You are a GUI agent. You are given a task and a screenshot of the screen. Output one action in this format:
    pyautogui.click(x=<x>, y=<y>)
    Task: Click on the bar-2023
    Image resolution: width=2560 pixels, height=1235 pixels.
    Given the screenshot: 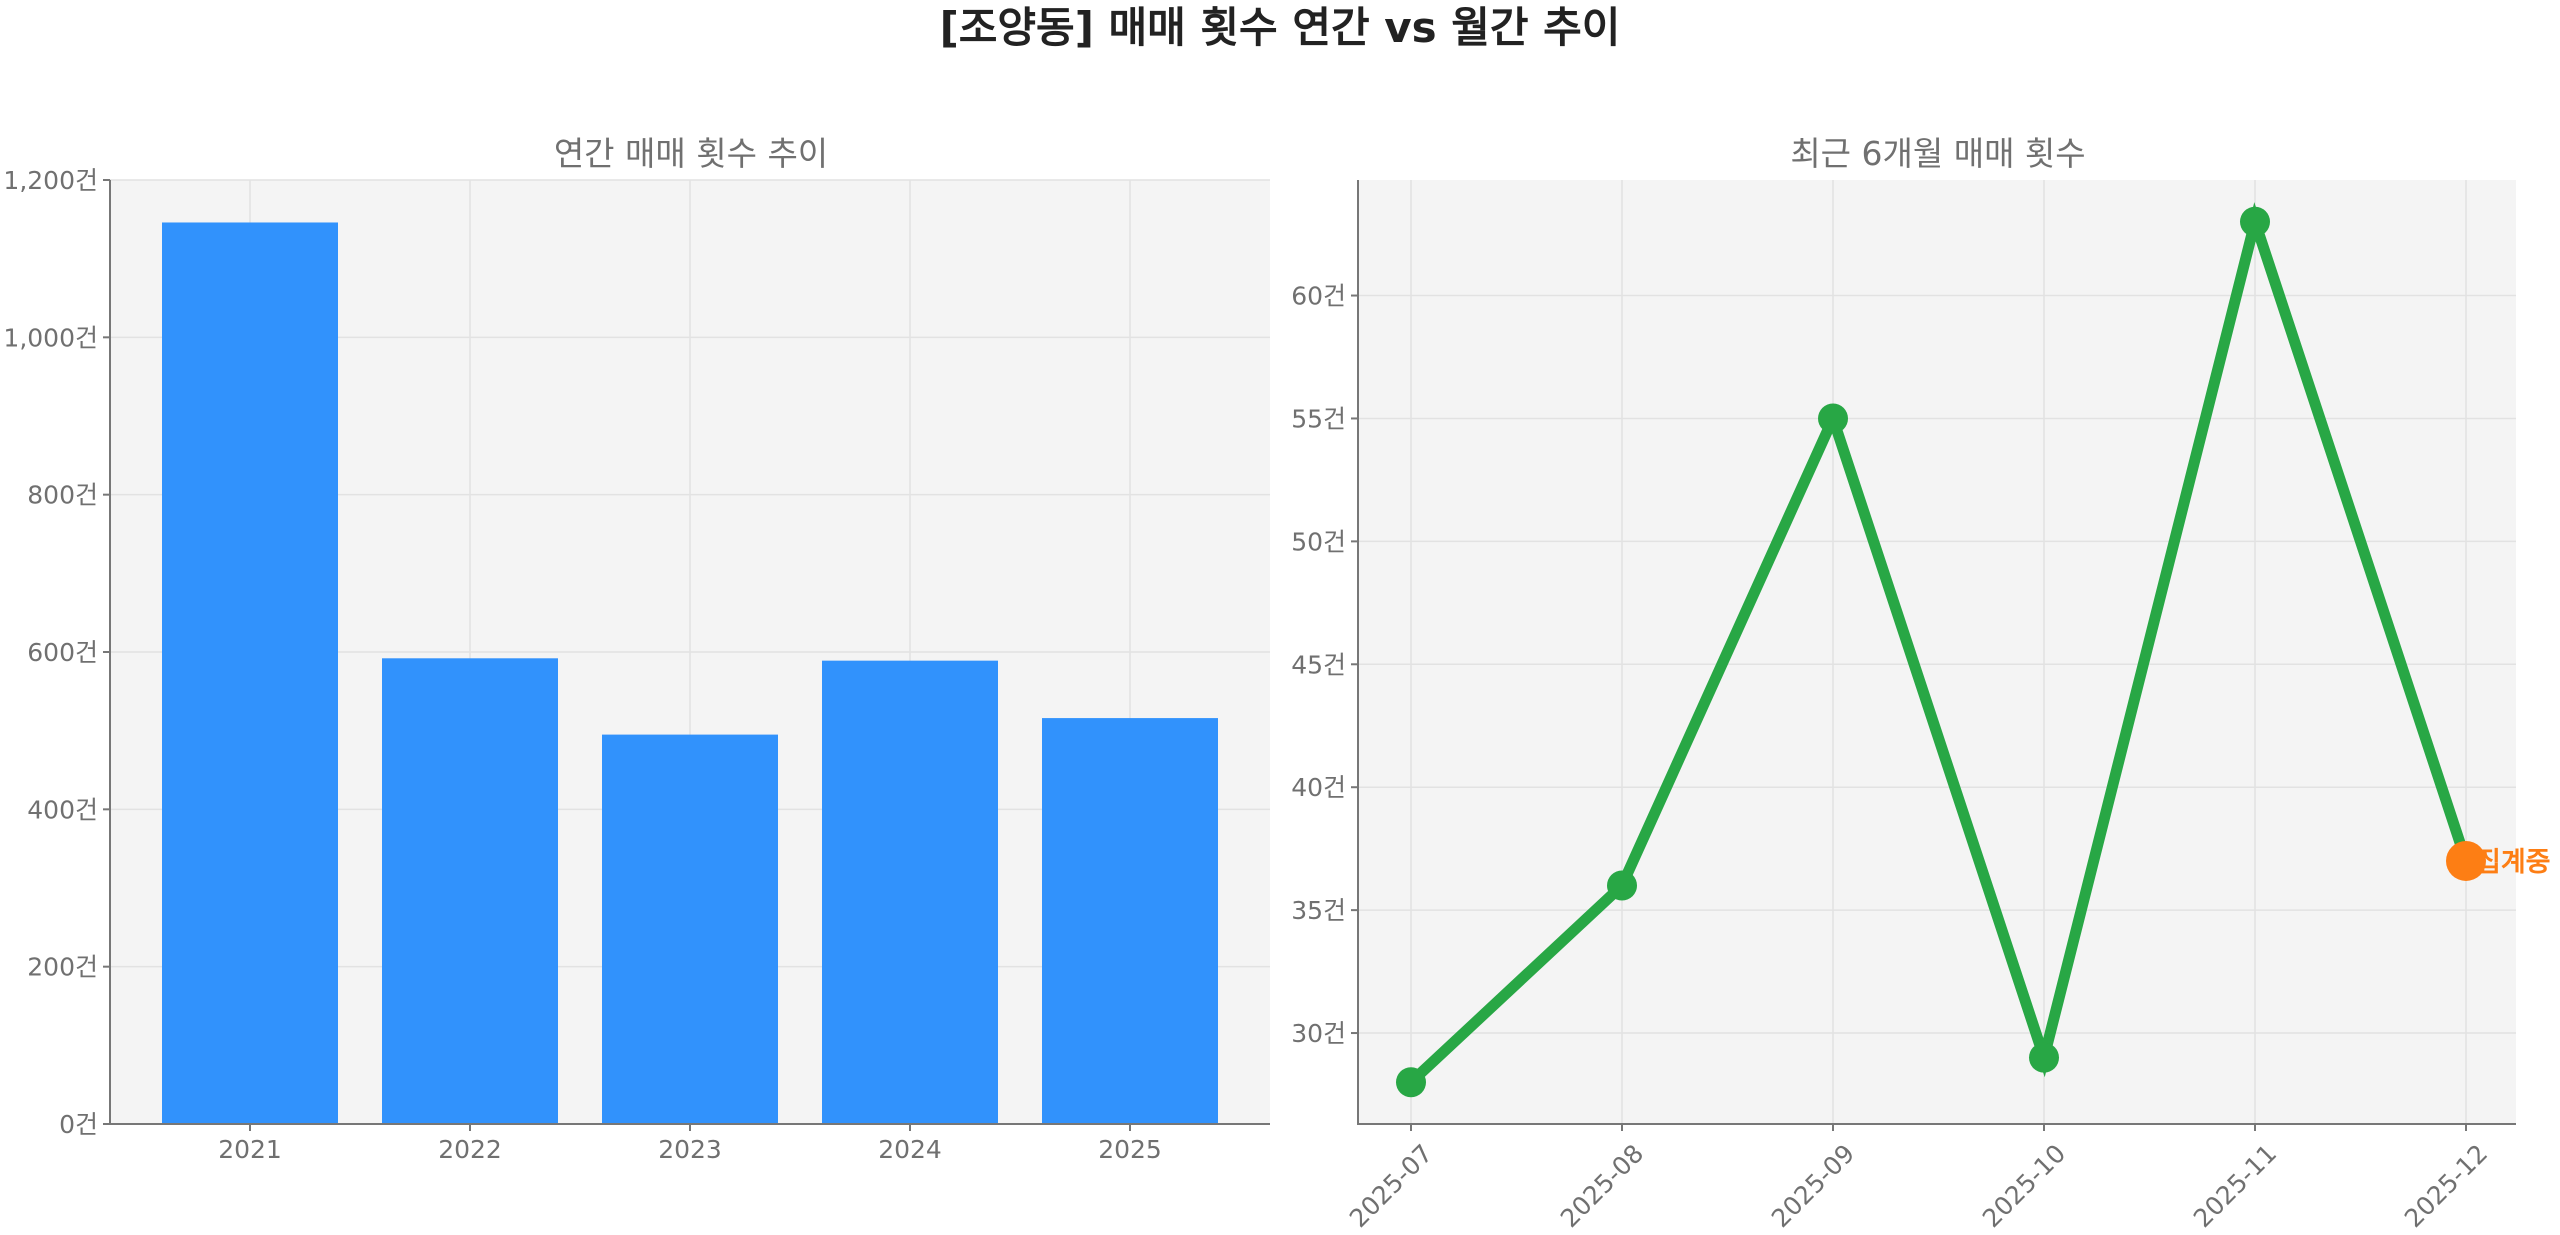 What is the action you would take?
    pyautogui.click(x=690, y=929)
    